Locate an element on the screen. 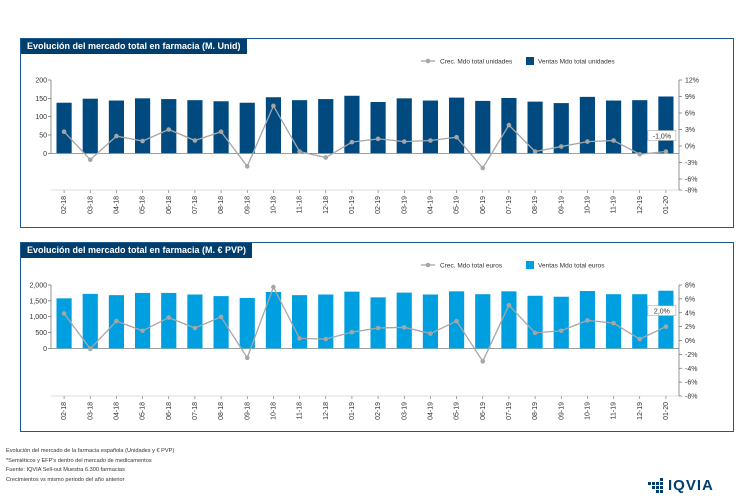 Image resolution: width=750 pixels, height=500 pixels. iqvia-logo: IQVIA is located at coordinates (688, 486).